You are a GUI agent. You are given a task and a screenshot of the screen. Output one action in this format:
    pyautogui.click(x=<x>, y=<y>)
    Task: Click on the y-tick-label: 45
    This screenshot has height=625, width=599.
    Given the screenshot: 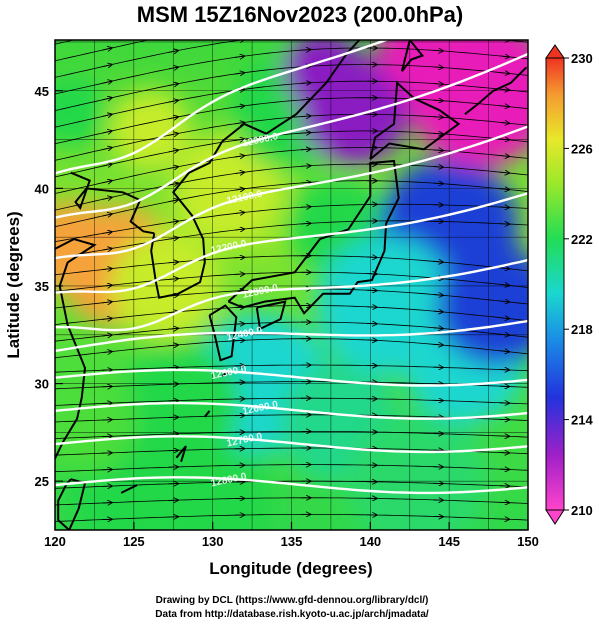 What is the action you would take?
    pyautogui.click(x=42, y=91)
    